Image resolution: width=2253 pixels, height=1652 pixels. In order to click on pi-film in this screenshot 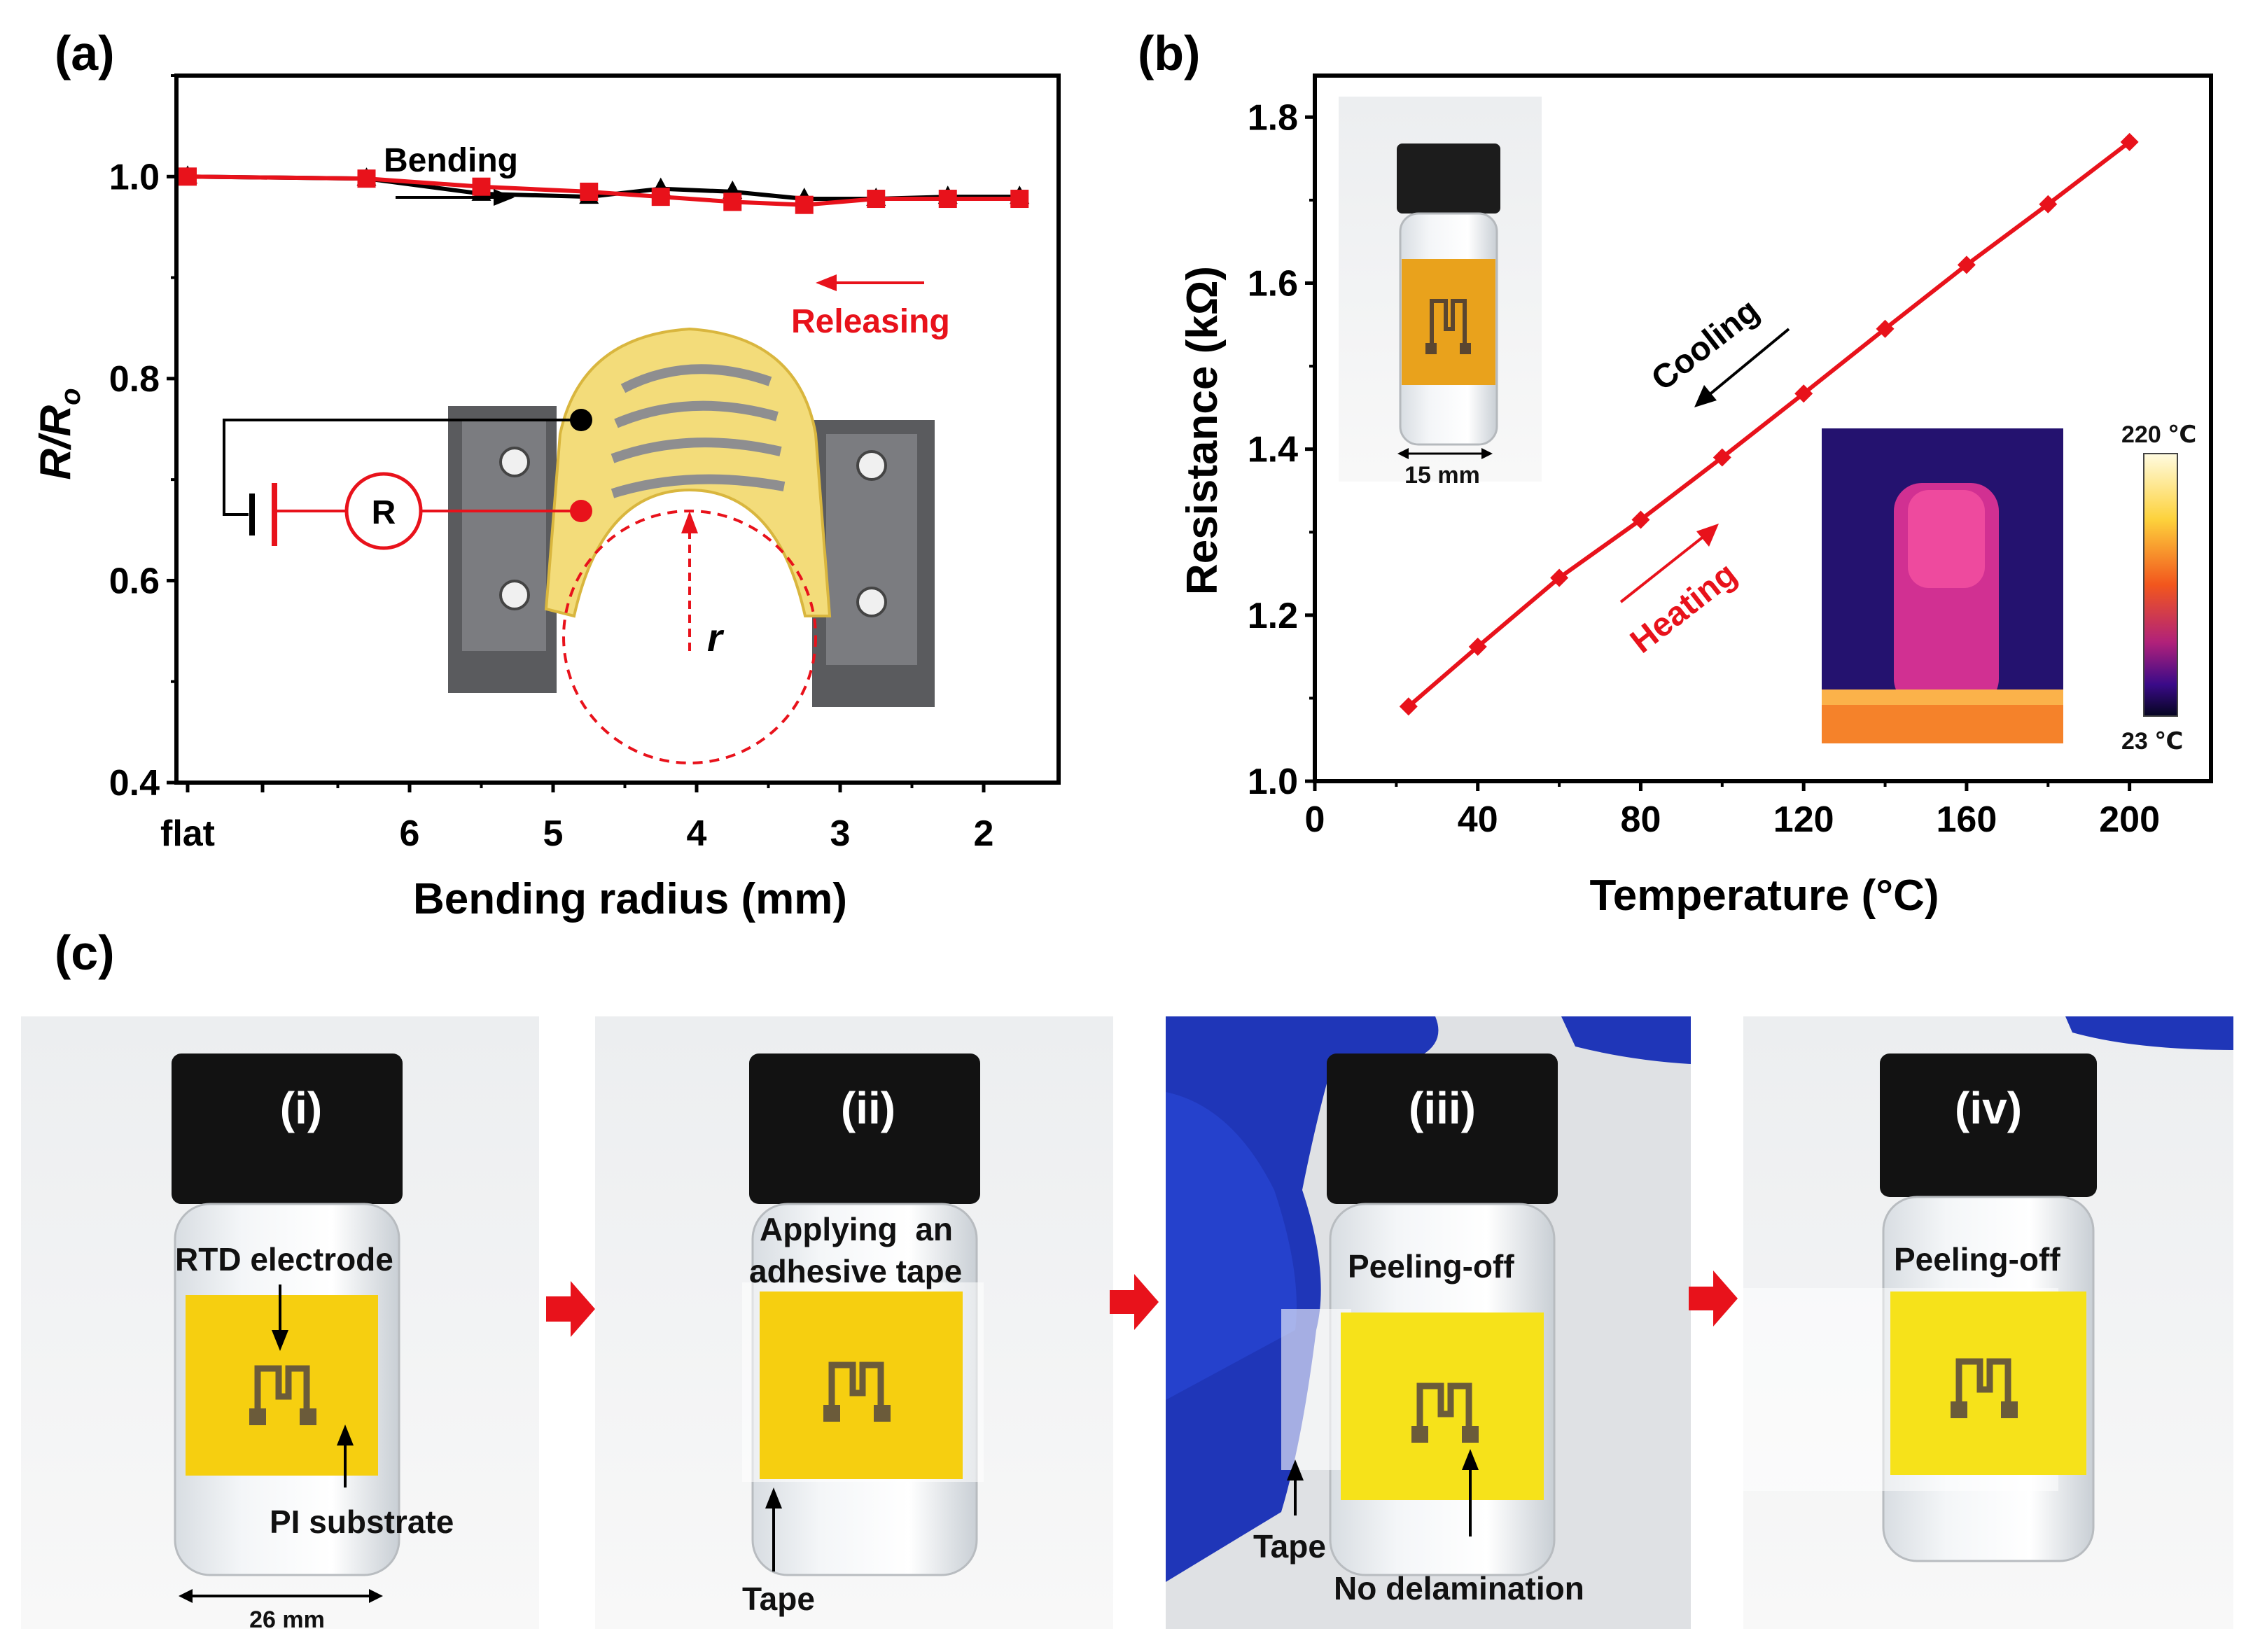, I will do `click(1448, 322)`.